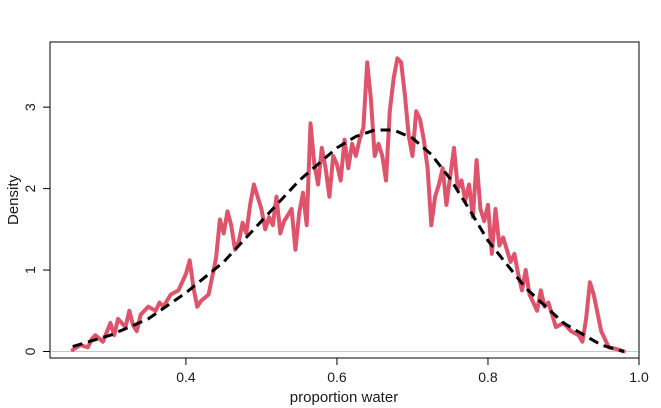 The image size is (661, 408). Describe the element at coordinates (412, 371) in the screenshot. I see `x-axis: 0.4 0.6 0.8 1.0` at that location.